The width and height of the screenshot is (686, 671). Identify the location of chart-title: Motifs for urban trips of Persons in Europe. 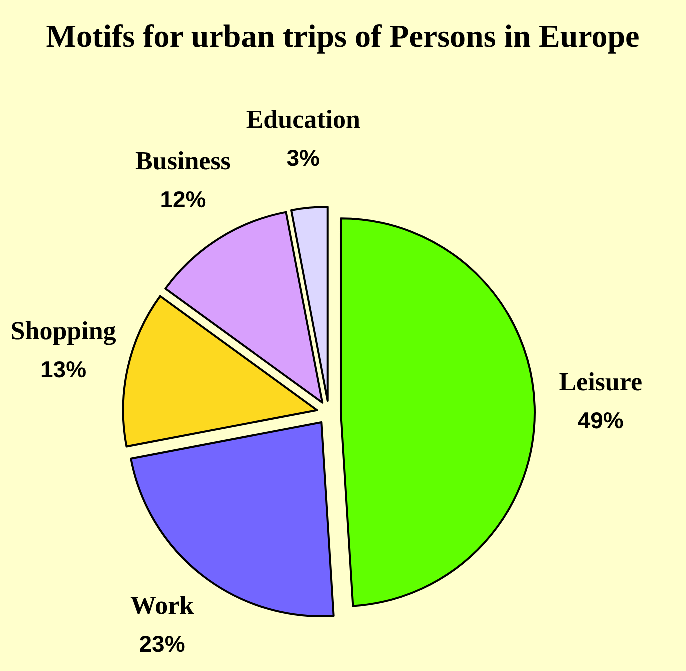
(343, 36).